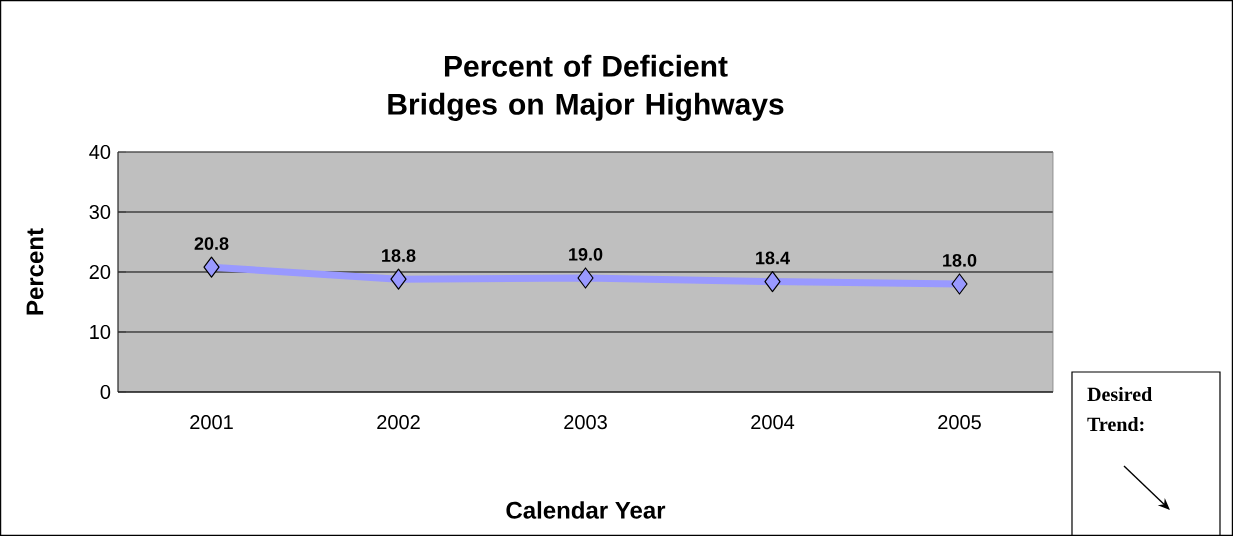 The width and height of the screenshot is (1233, 536). I want to click on chart-title: Percent of Deficient Bridges on Major Highways, so click(586, 87).